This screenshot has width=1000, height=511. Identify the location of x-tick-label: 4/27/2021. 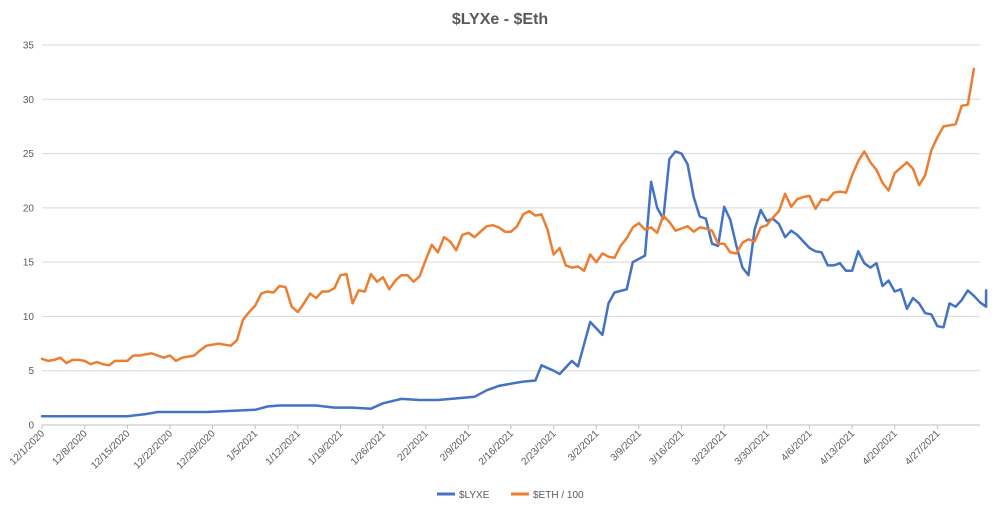
(923, 448).